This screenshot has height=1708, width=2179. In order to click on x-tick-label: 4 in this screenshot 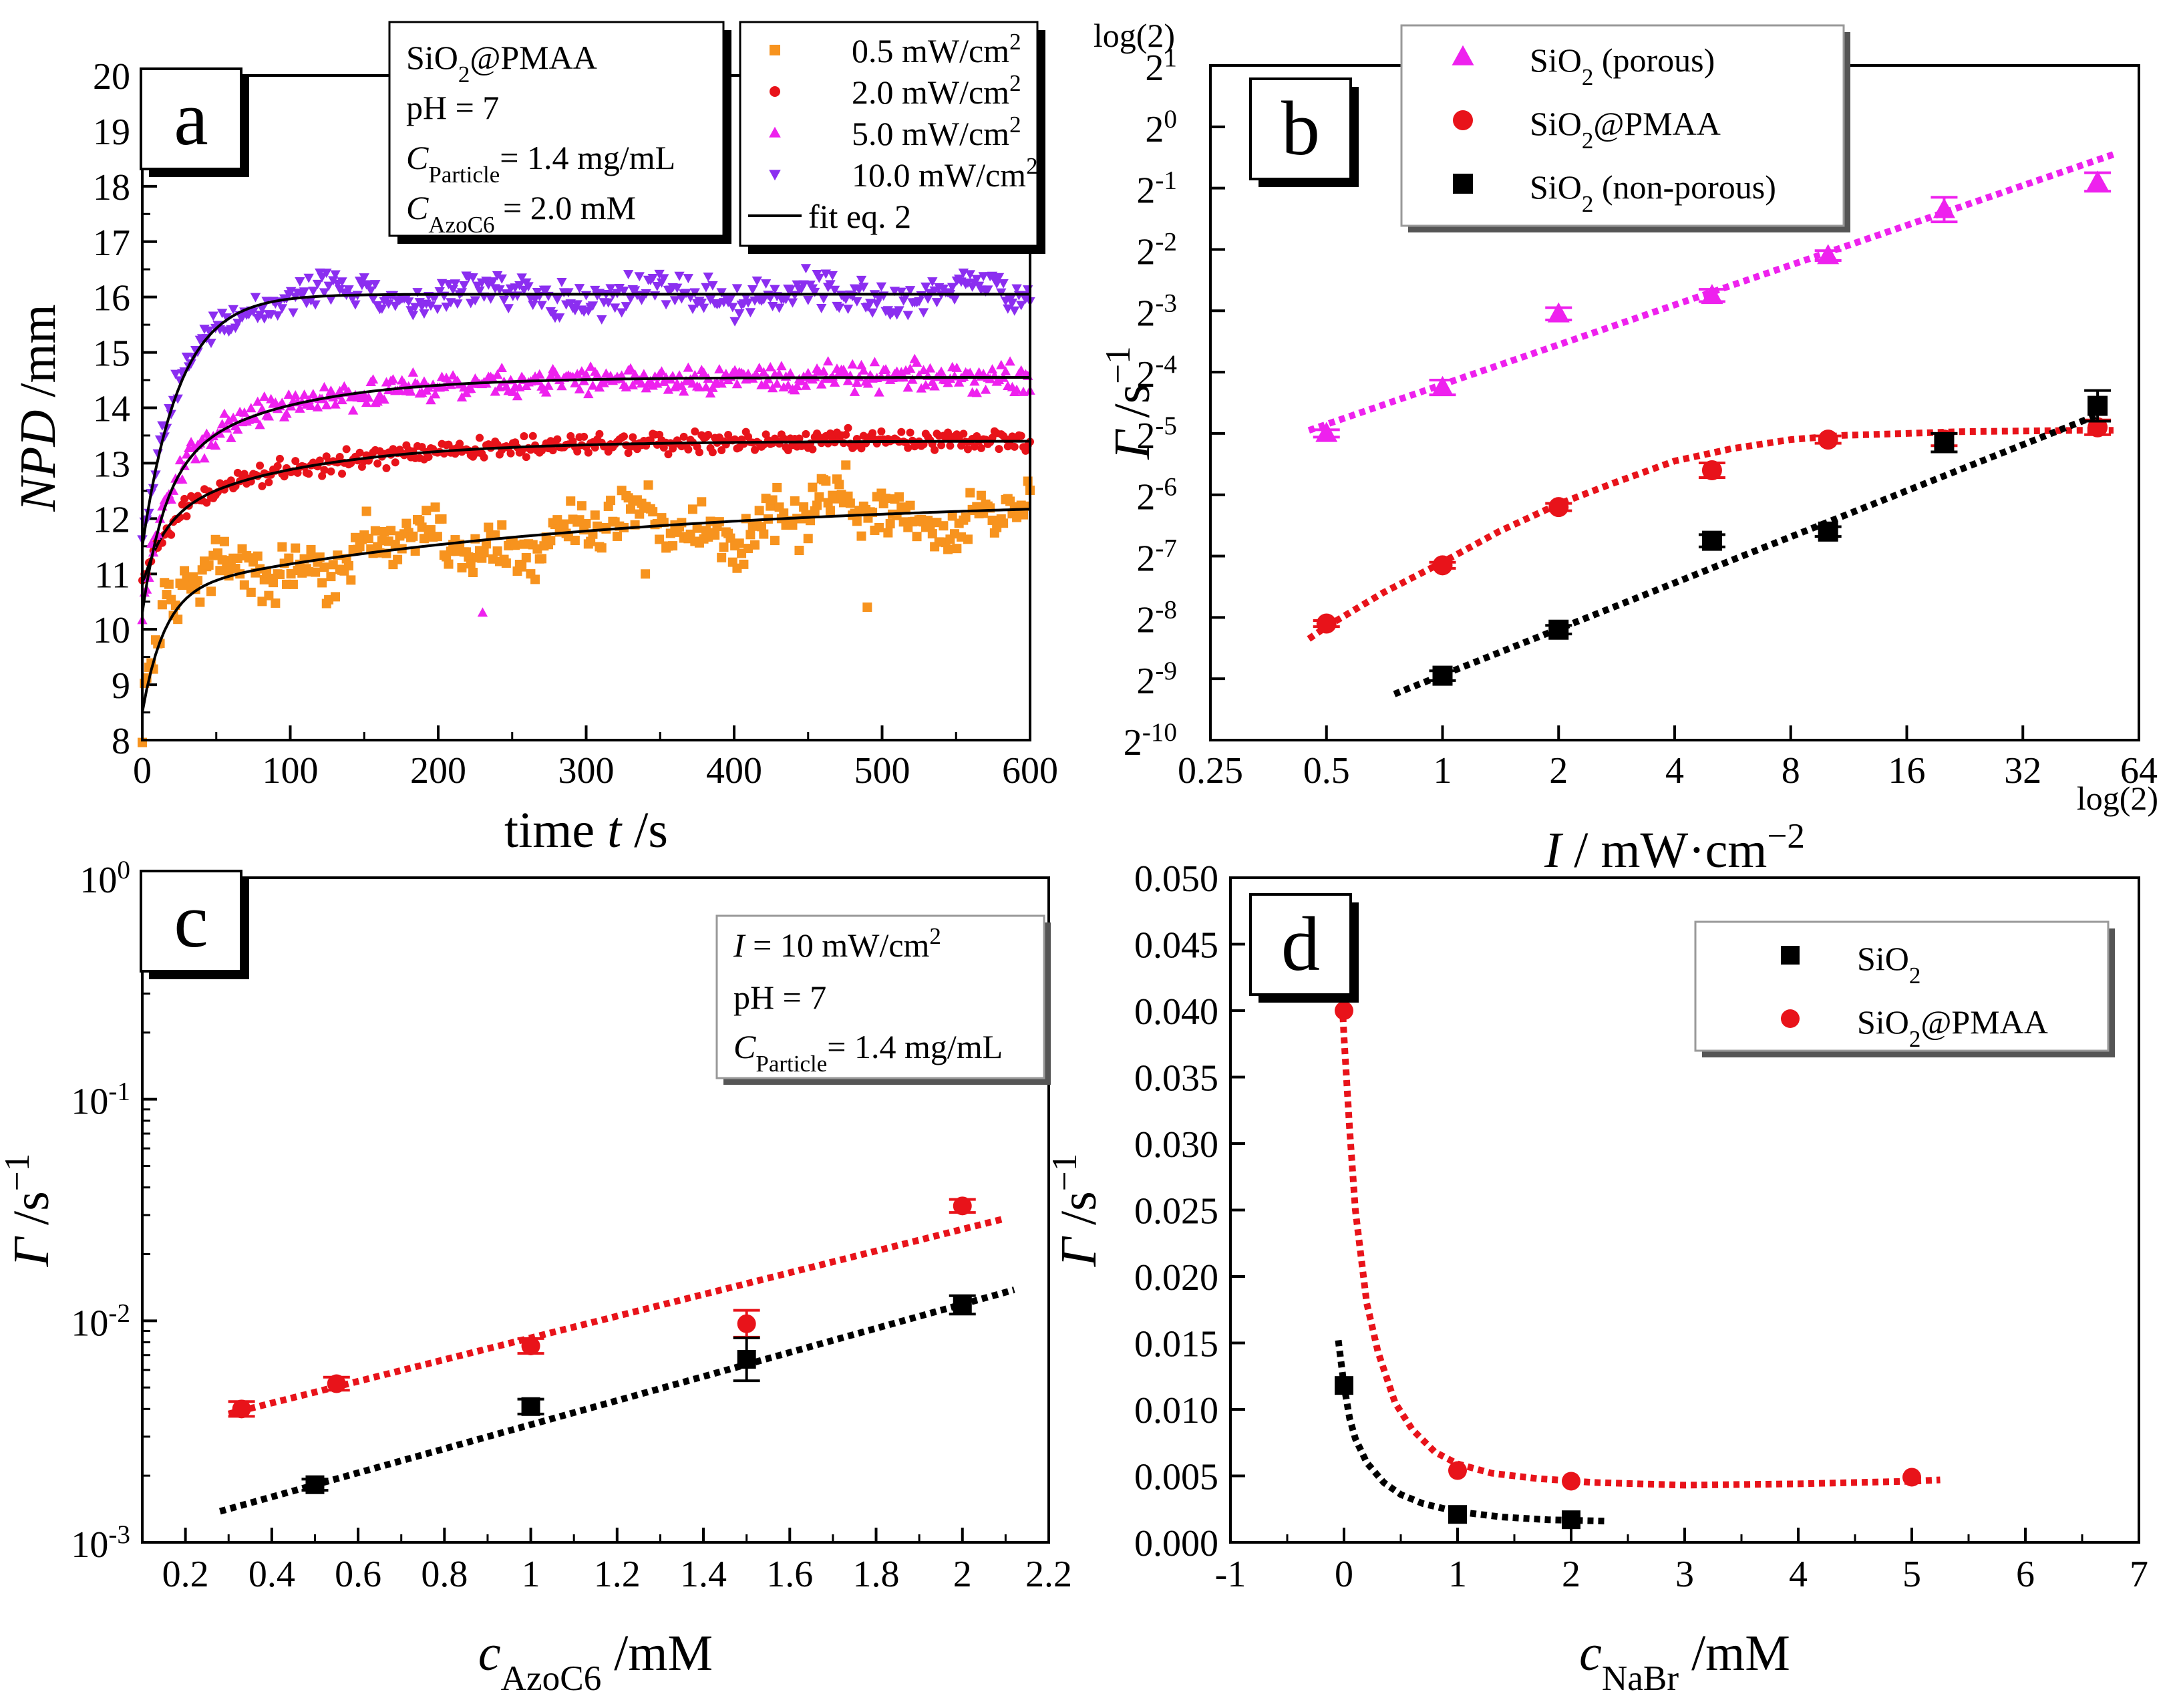, I will do `click(1675, 771)`.